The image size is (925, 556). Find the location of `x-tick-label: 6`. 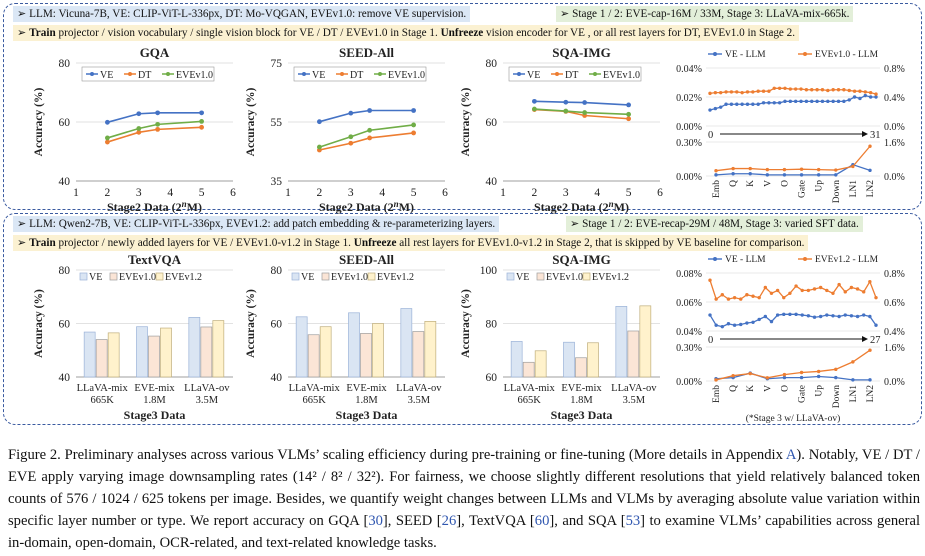

x-tick-label: 6 is located at coordinates (233, 193).